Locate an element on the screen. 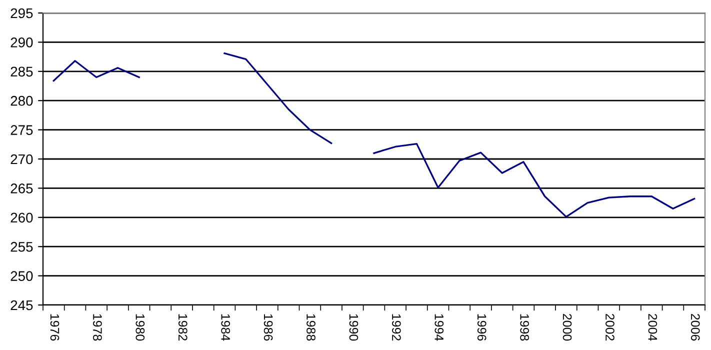 The width and height of the screenshot is (711, 350). y-tick-label: 295 is located at coordinates (21, 13).